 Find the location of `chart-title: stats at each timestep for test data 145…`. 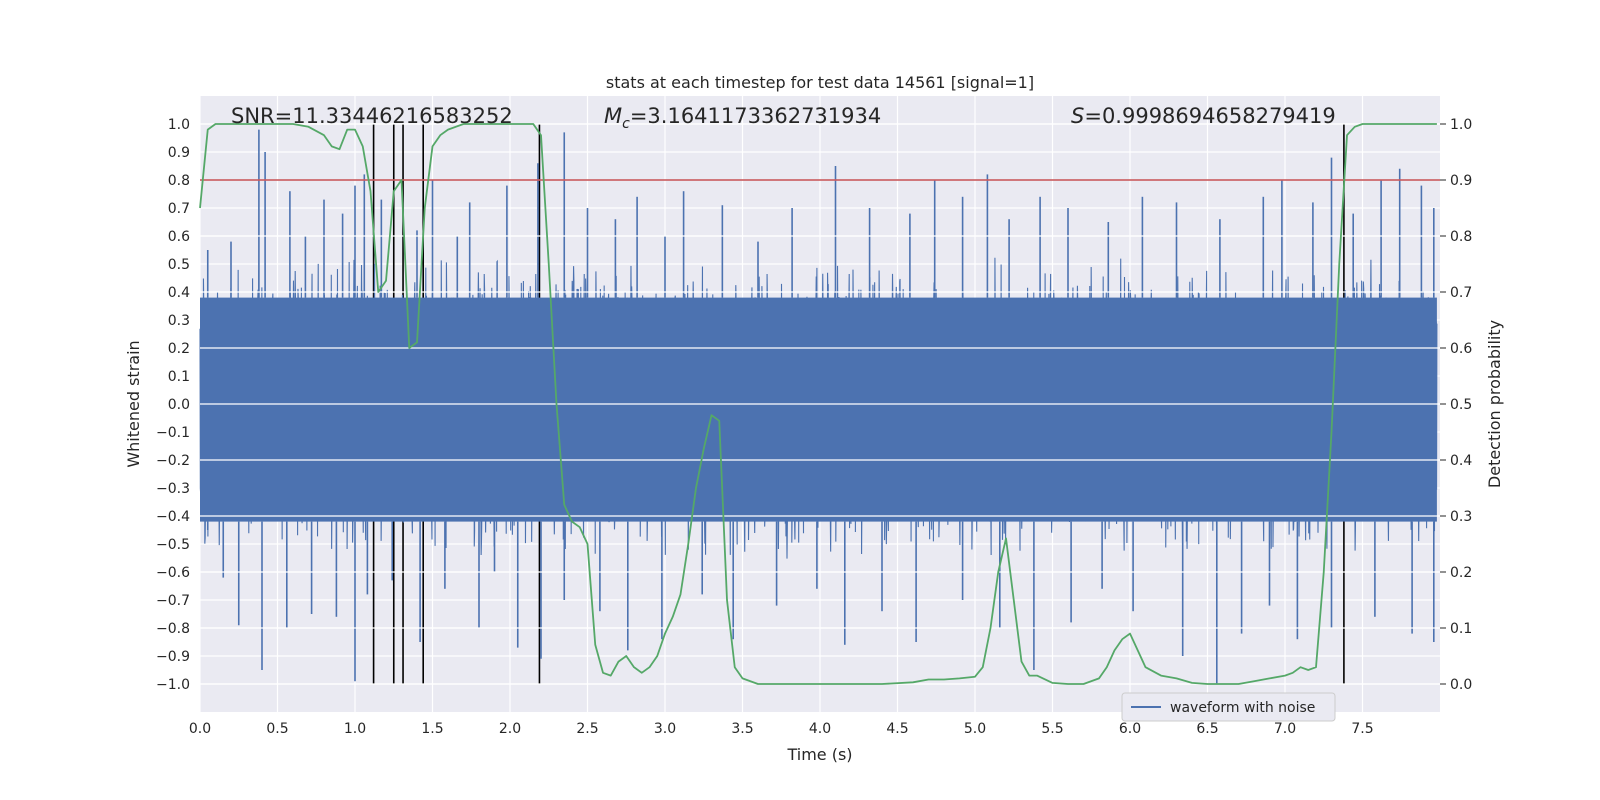

chart-title: stats at each timestep for test data 145… is located at coordinates (820, 82).